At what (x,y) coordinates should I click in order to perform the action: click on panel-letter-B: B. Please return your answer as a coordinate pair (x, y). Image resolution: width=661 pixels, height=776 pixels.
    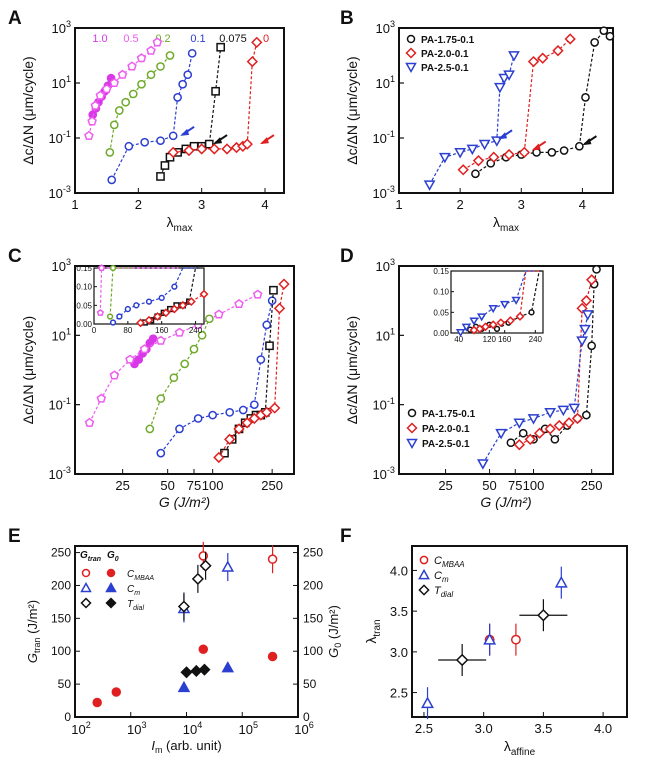
    Looking at the image, I should click on (347, 18).